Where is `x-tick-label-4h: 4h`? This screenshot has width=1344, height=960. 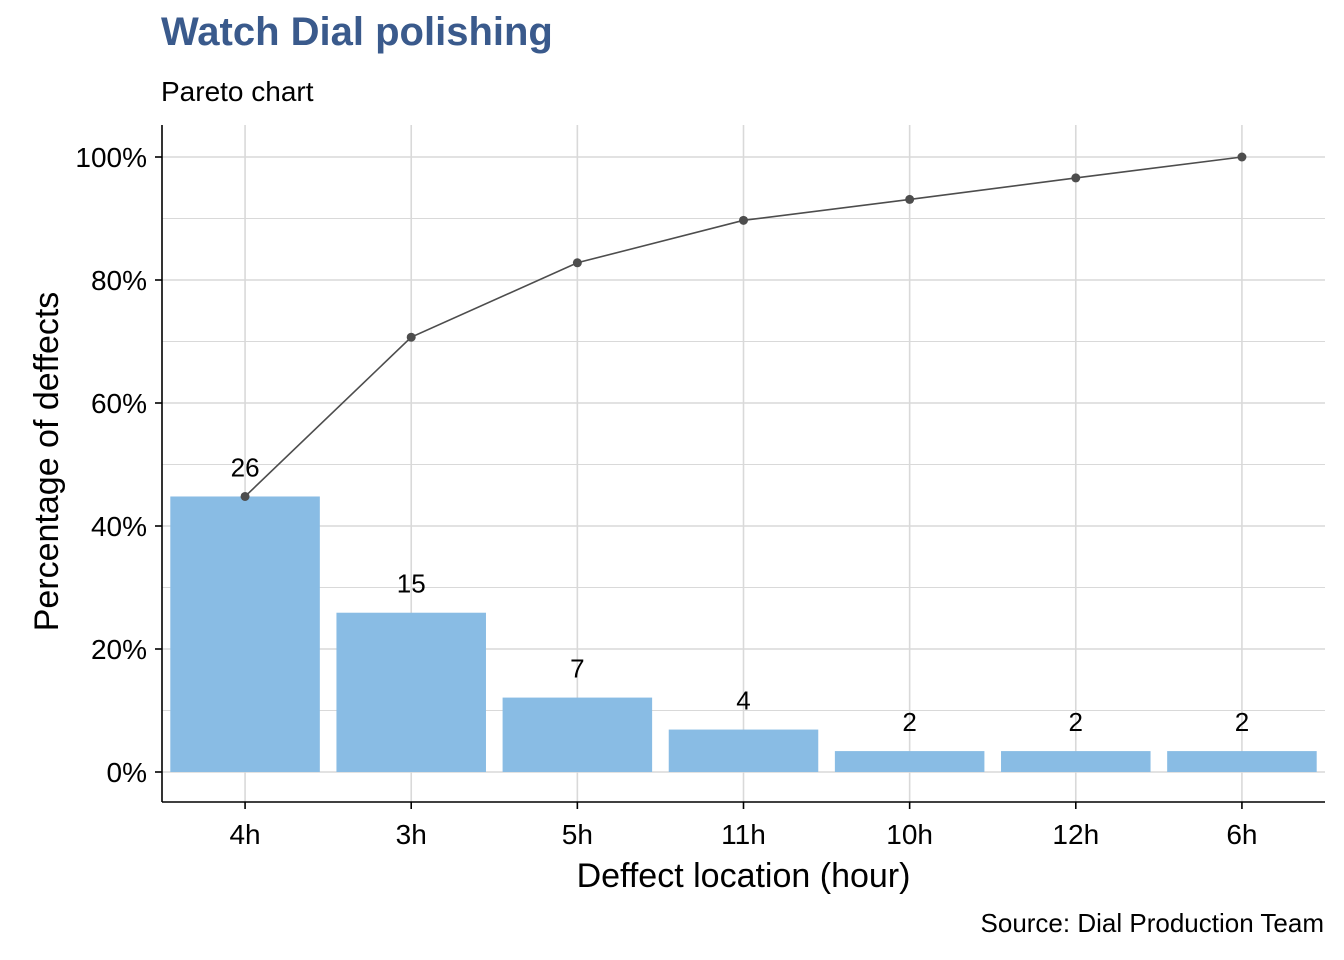 x-tick-label-4h: 4h is located at coordinates (244, 834).